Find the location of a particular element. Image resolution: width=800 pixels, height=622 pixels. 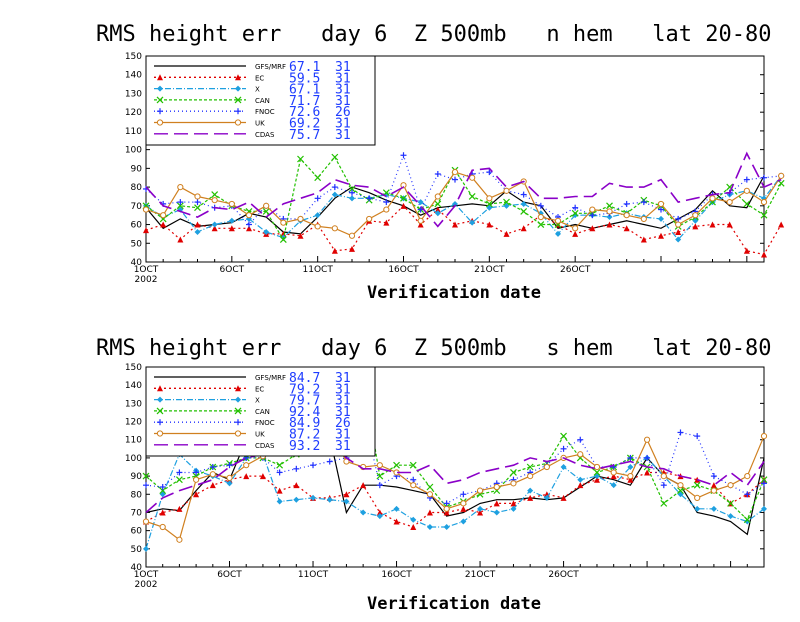

legend-mean: 84.7 is located at coordinates (304, 378).